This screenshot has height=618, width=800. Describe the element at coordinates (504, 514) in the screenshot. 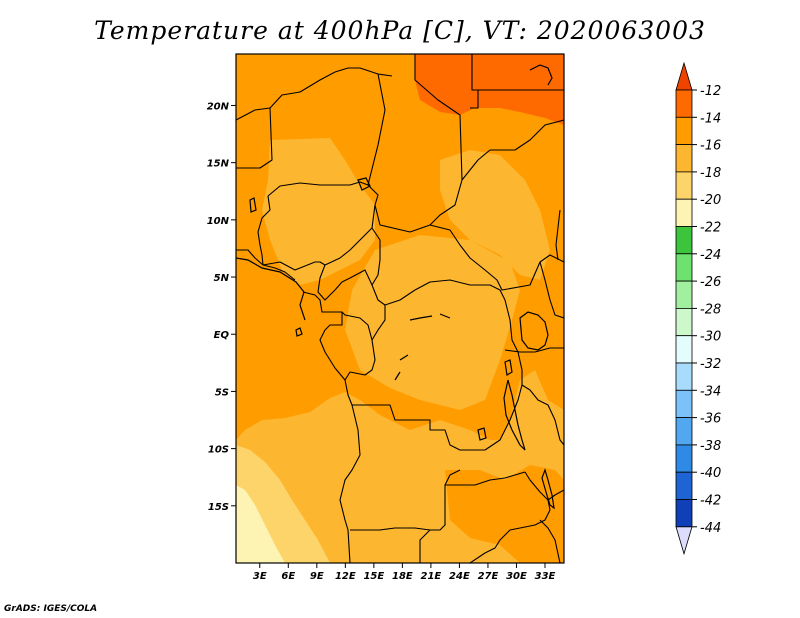

I see `field-band-south-orange` at that location.